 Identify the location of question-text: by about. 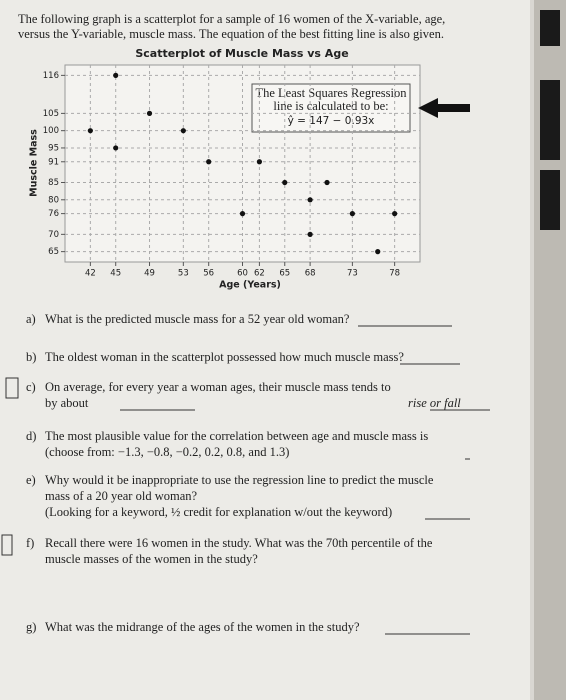
(67, 403).